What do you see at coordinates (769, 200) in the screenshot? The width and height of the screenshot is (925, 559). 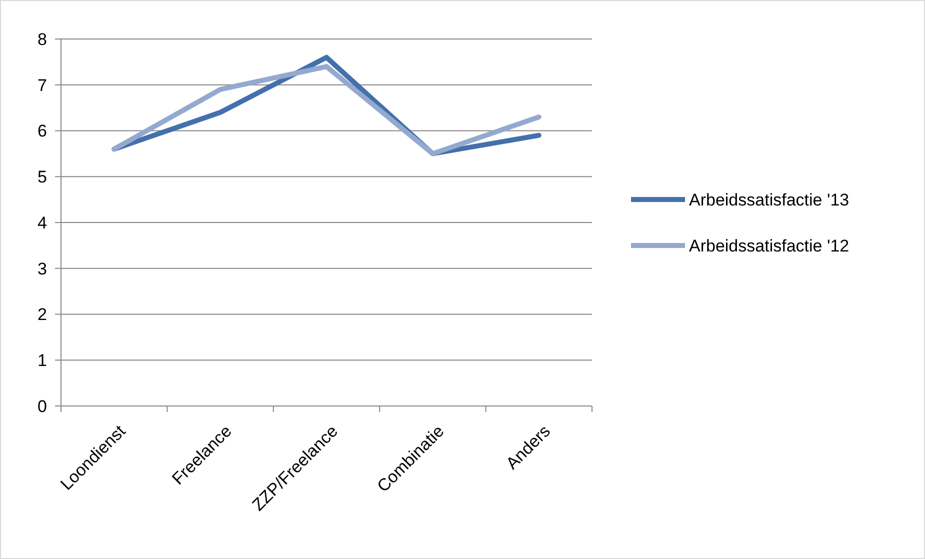 I see `legend-label: Arbeidssatisfactie '13` at bounding box center [769, 200].